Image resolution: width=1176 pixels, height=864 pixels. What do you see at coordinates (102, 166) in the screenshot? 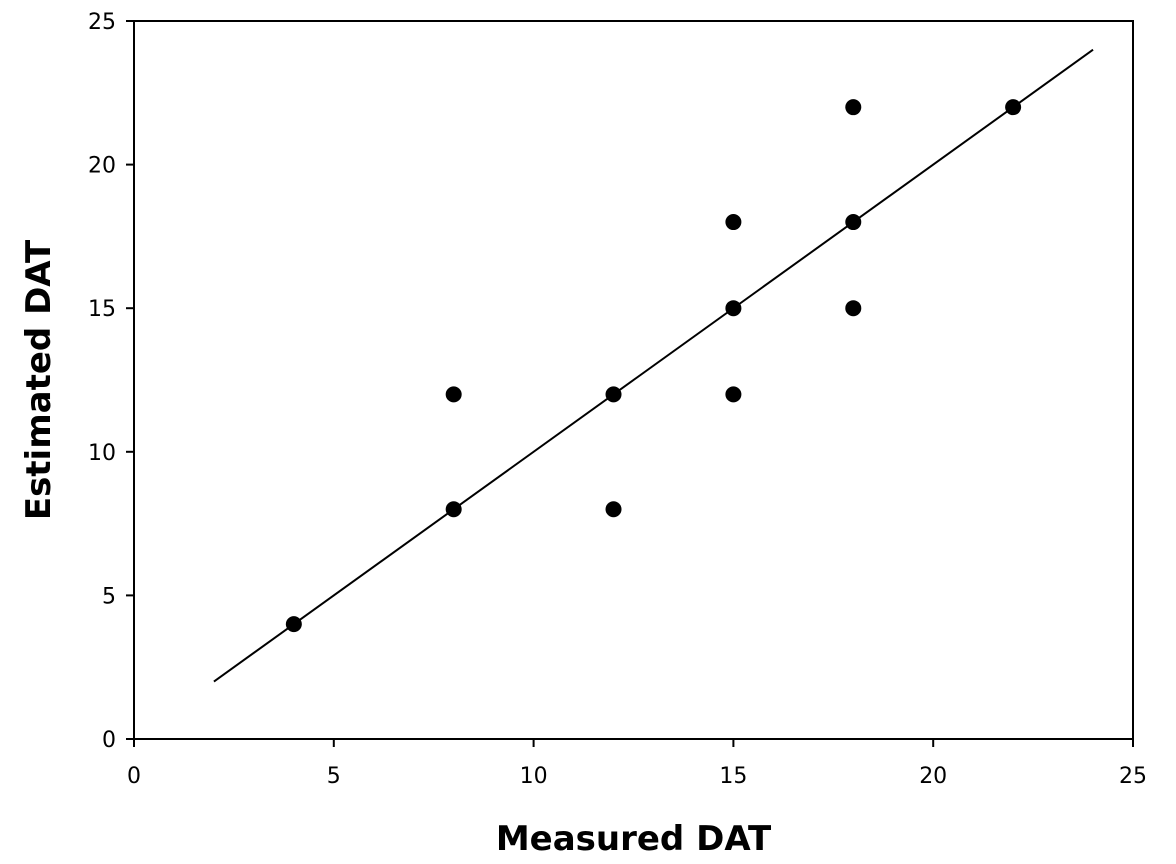
I see `y-tick-label: 20` at bounding box center [102, 166].